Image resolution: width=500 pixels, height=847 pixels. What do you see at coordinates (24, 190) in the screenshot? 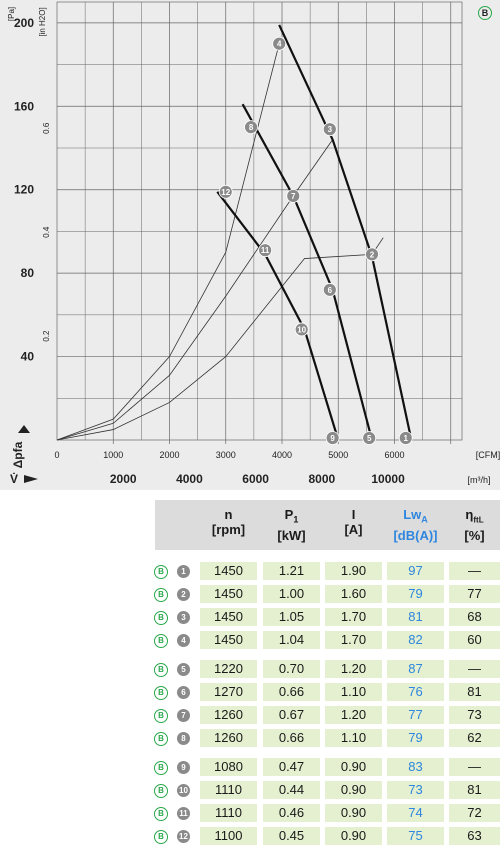
I see `y-tick-label: 120` at bounding box center [24, 190].